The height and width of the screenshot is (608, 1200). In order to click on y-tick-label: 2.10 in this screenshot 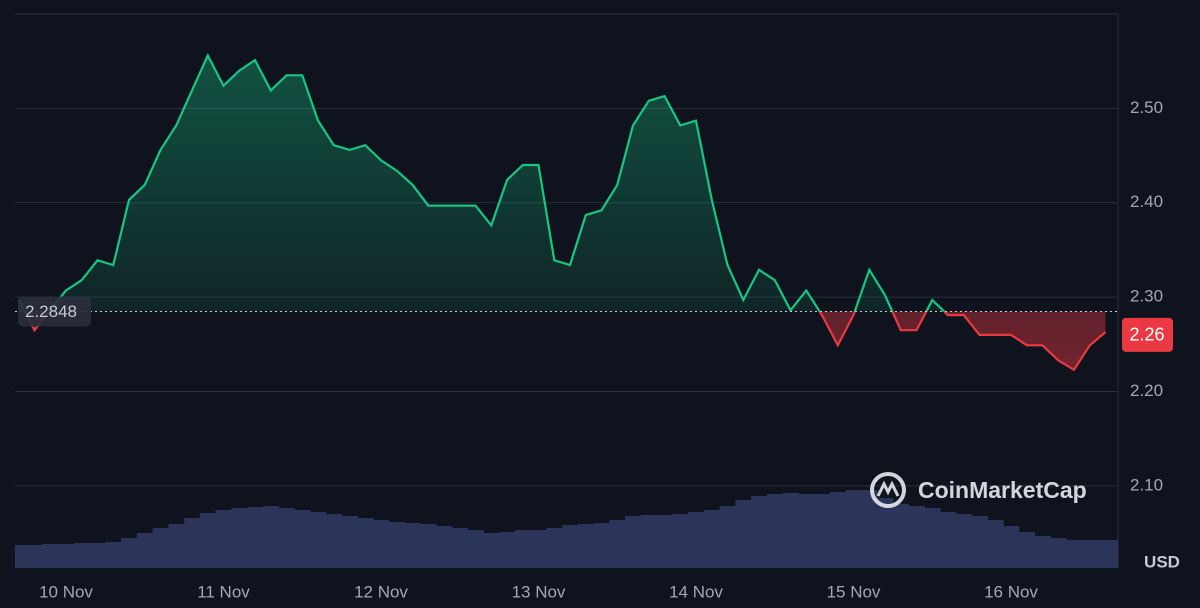, I will do `click(1146, 484)`.